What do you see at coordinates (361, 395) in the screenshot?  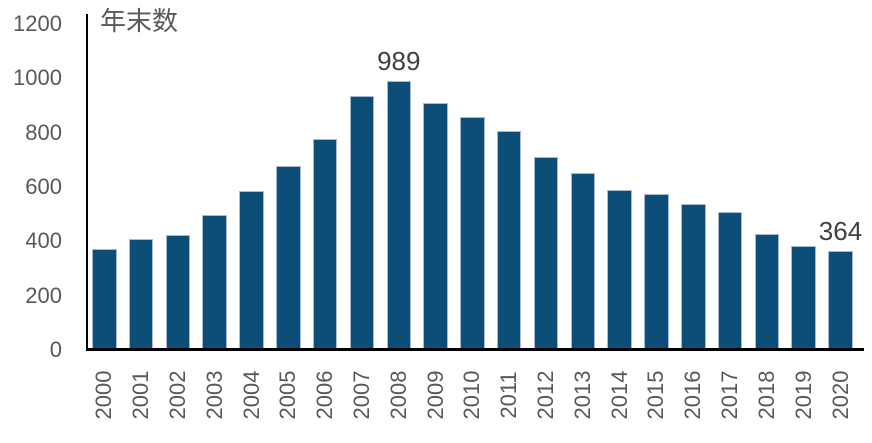 I see `x-tick-label-2007: 2007` at bounding box center [361, 395].